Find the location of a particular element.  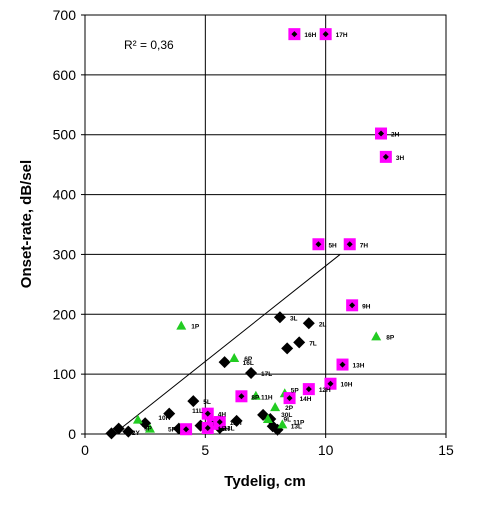

y-tick-label: 200 is located at coordinates (65, 314).